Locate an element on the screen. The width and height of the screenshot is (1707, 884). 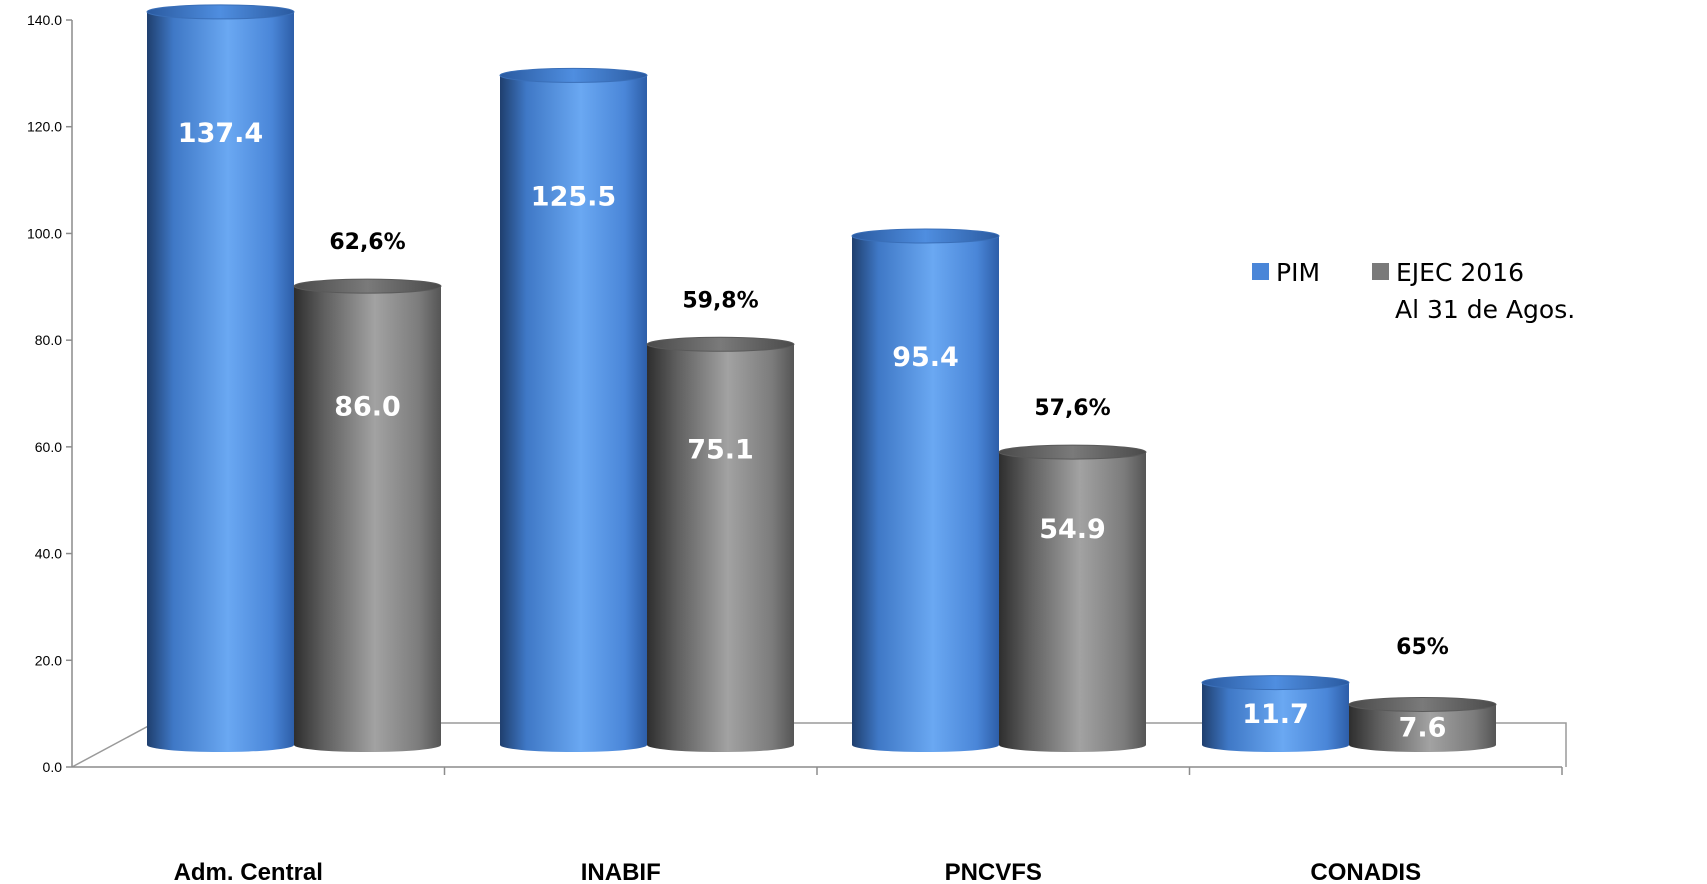
bar-value-label: 86.0 is located at coordinates (367, 406).